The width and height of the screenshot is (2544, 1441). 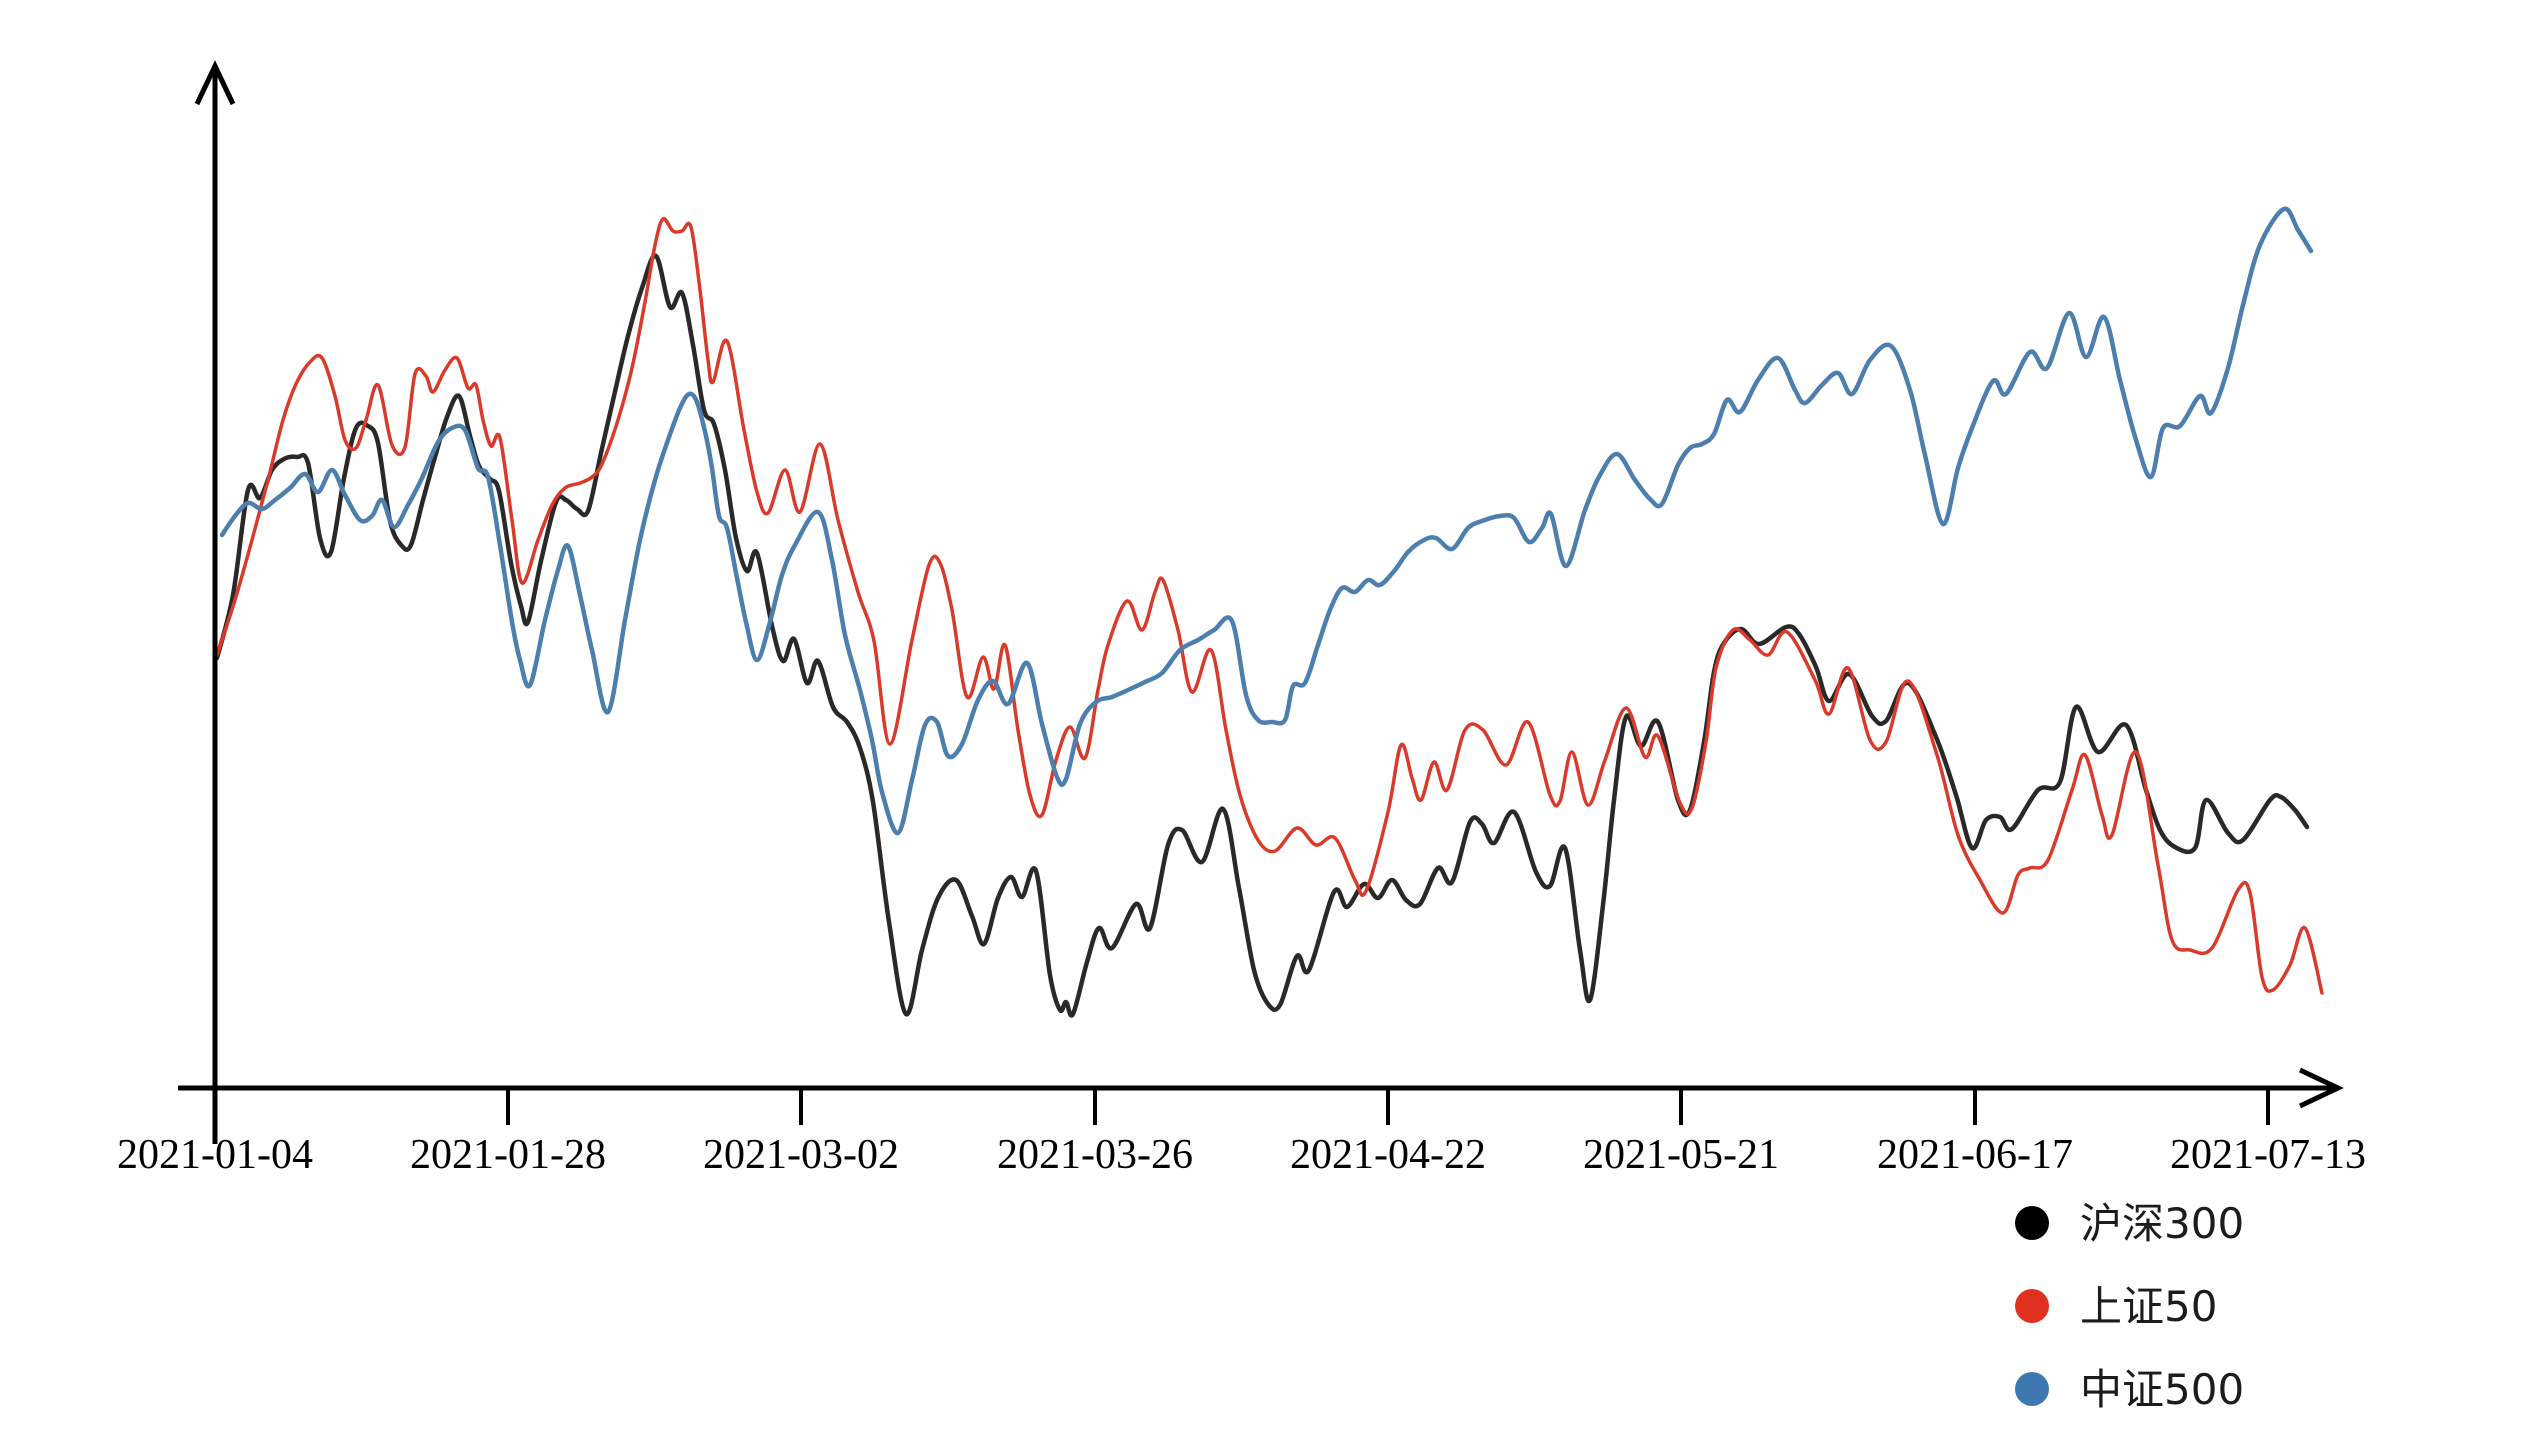 What do you see at coordinates (1975, 1155) in the screenshot?
I see `x-tick-label-6: 2021-06-17` at bounding box center [1975, 1155].